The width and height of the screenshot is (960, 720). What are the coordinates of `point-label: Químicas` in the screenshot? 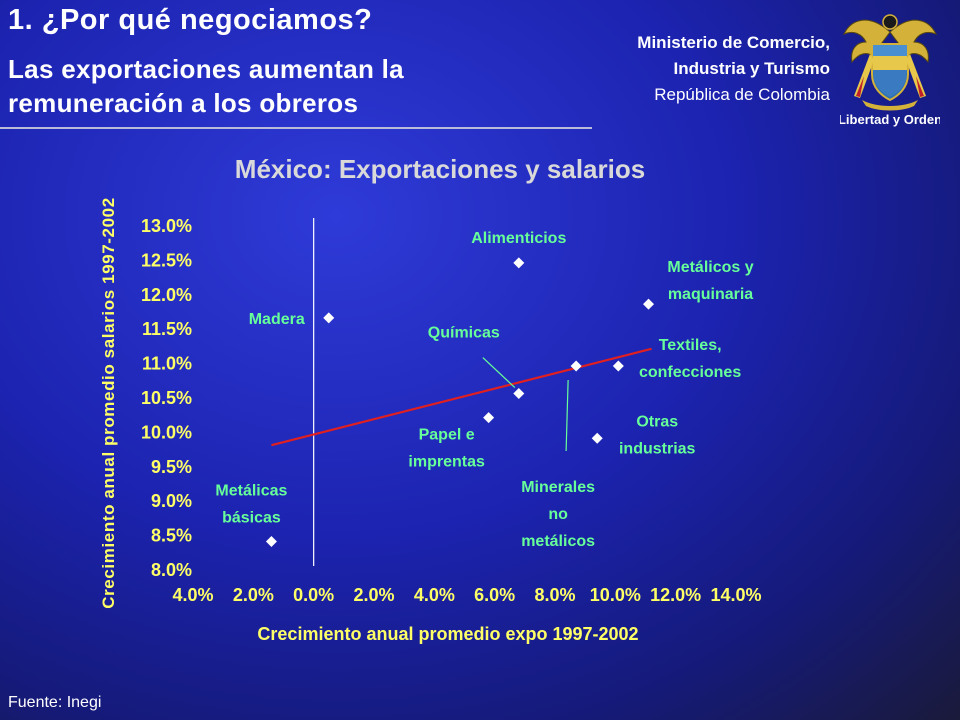 It's located at (464, 333).